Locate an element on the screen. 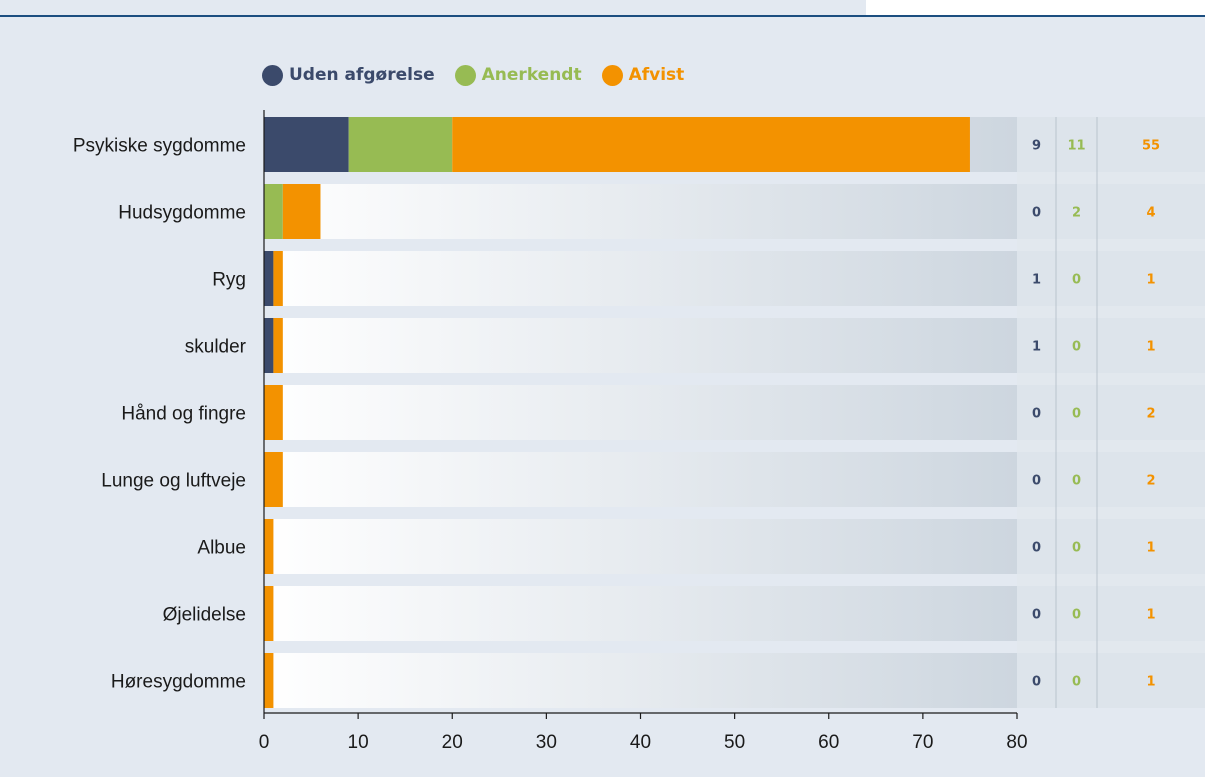  category-label: skulder is located at coordinates (216, 347).